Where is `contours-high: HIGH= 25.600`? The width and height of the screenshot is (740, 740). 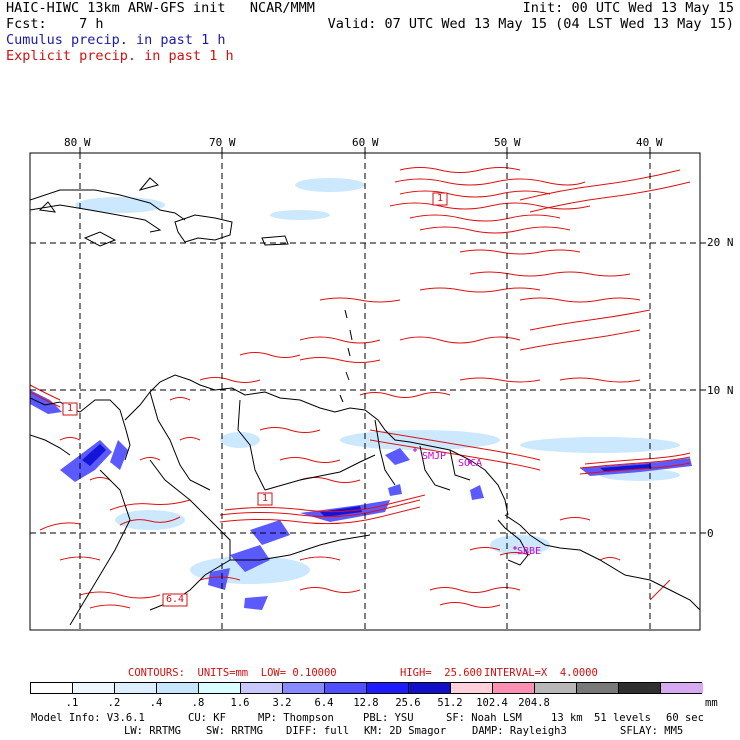 contours-high: HIGH= 25.600 is located at coordinates (441, 673).